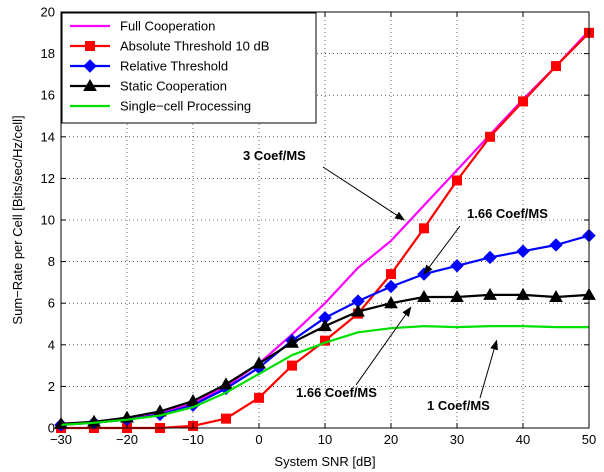  I want to click on y-tick-label: 0, so click(51, 428).